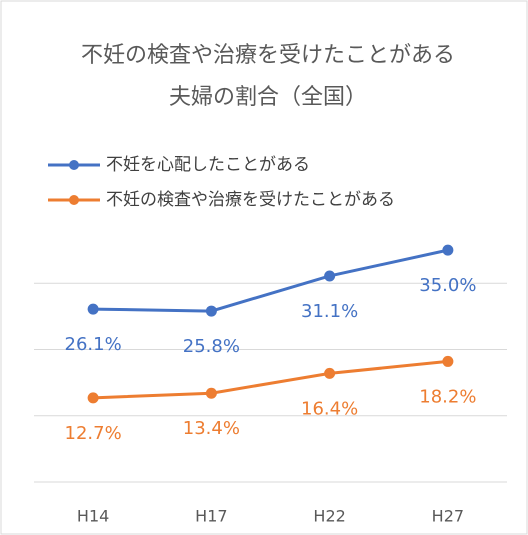 Image resolution: width=528 pixels, height=535 pixels. What do you see at coordinates (447, 396) in the screenshot?
I see `data-label: 18.2%` at bounding box center [447, 396].